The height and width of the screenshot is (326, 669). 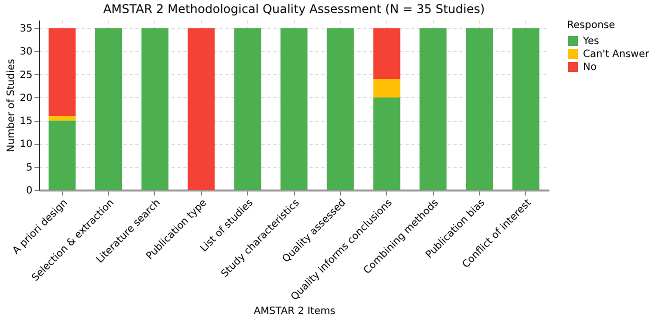 What do you see at coordinates (26, 75) in the screenshot?
I see `y-tick-label: 25` at bounding box center [26, 75].